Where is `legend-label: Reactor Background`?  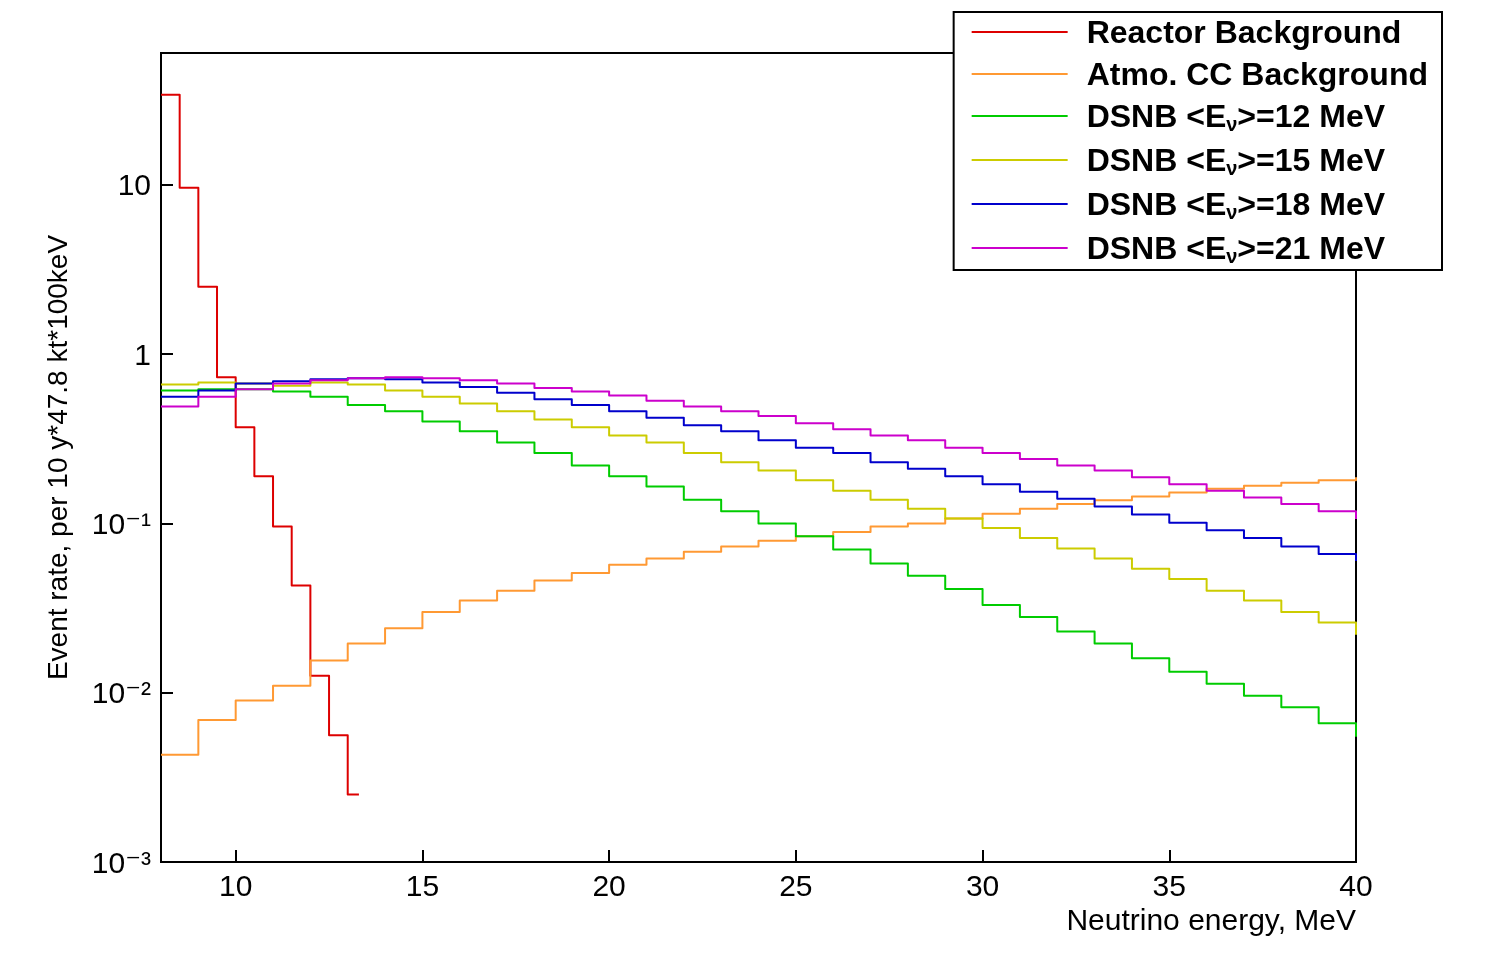
legend-label: Reactor Background is located at coordinates (1244, 32).